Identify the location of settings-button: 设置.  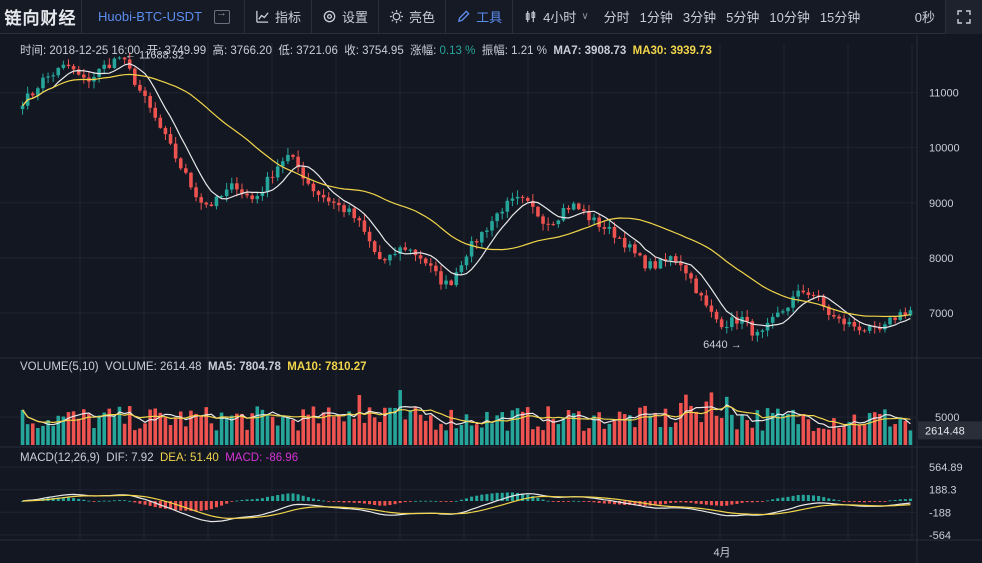
(346, 17).